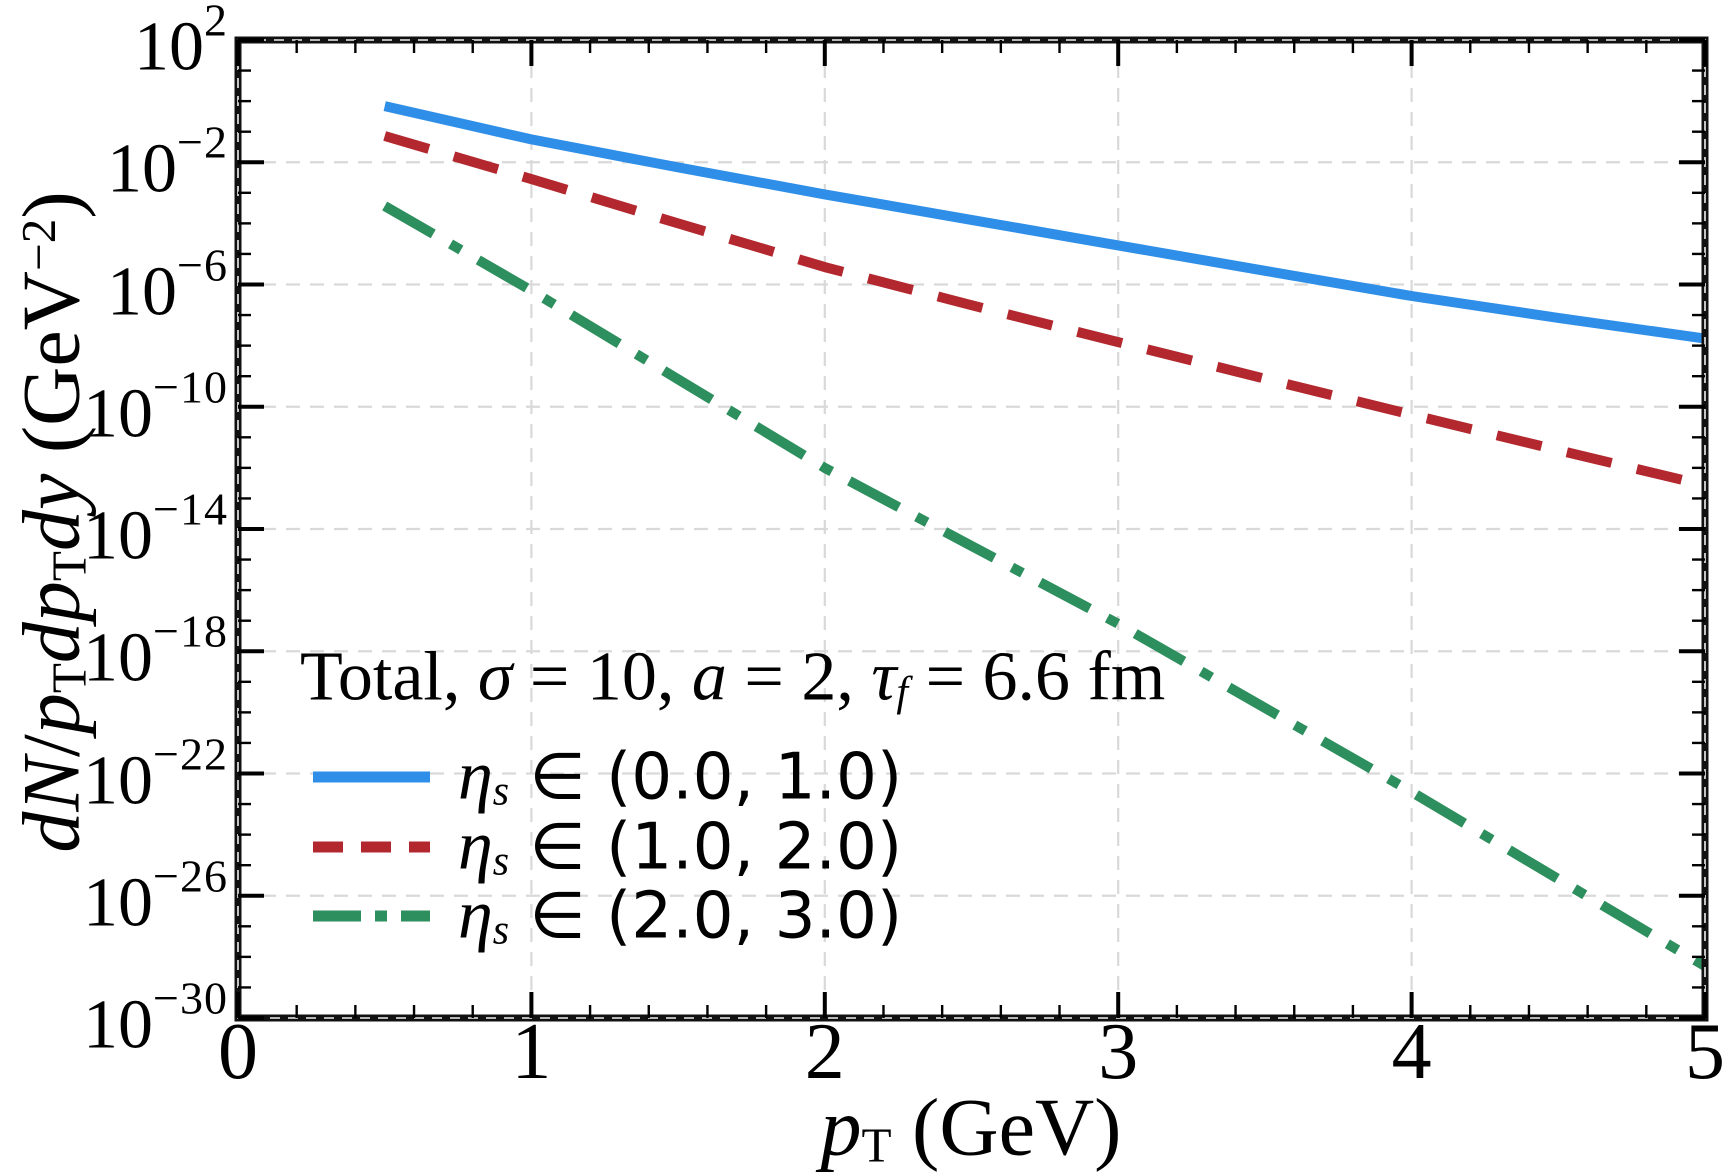 The height and width of the screenshot is (1175, 1736). Describe the element at coordinates (1705, 1052) in the screenshot. I see `x-tick-label: 5` at that location.